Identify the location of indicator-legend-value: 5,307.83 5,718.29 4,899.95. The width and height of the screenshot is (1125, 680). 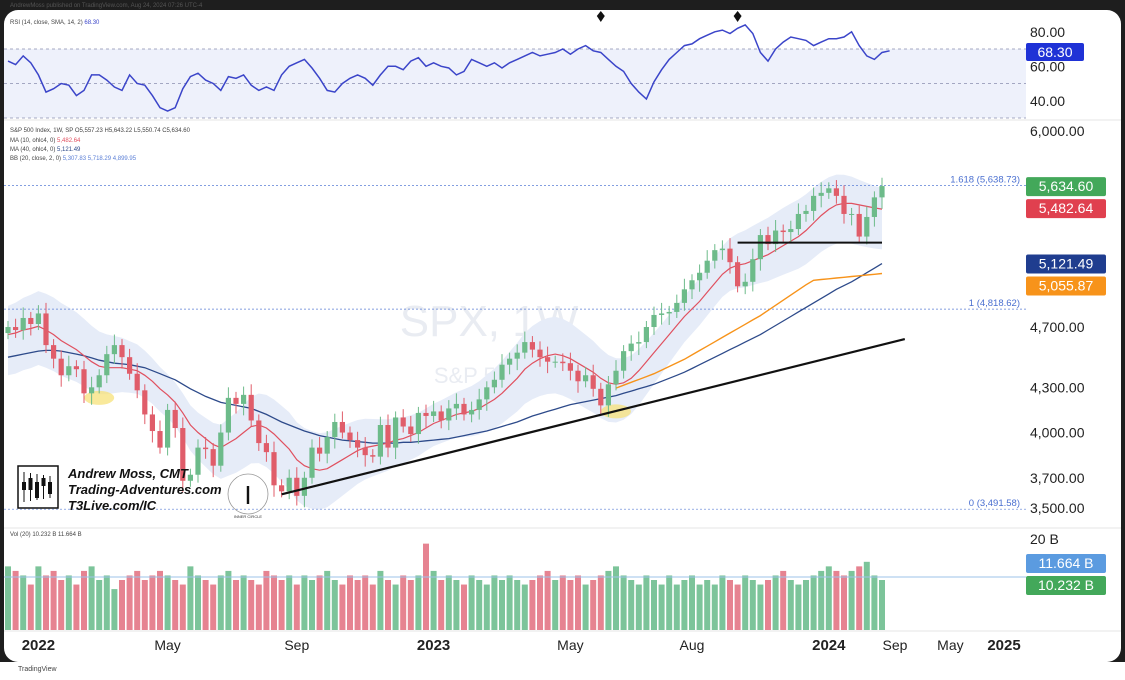
(100, 159).